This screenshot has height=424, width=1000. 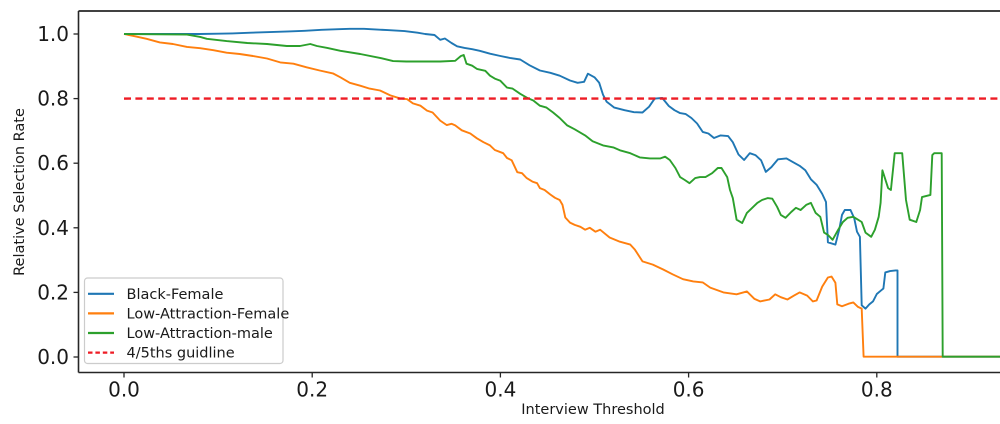 I want to click on x-tick-label: 0.2, so click(x=312, y=390).